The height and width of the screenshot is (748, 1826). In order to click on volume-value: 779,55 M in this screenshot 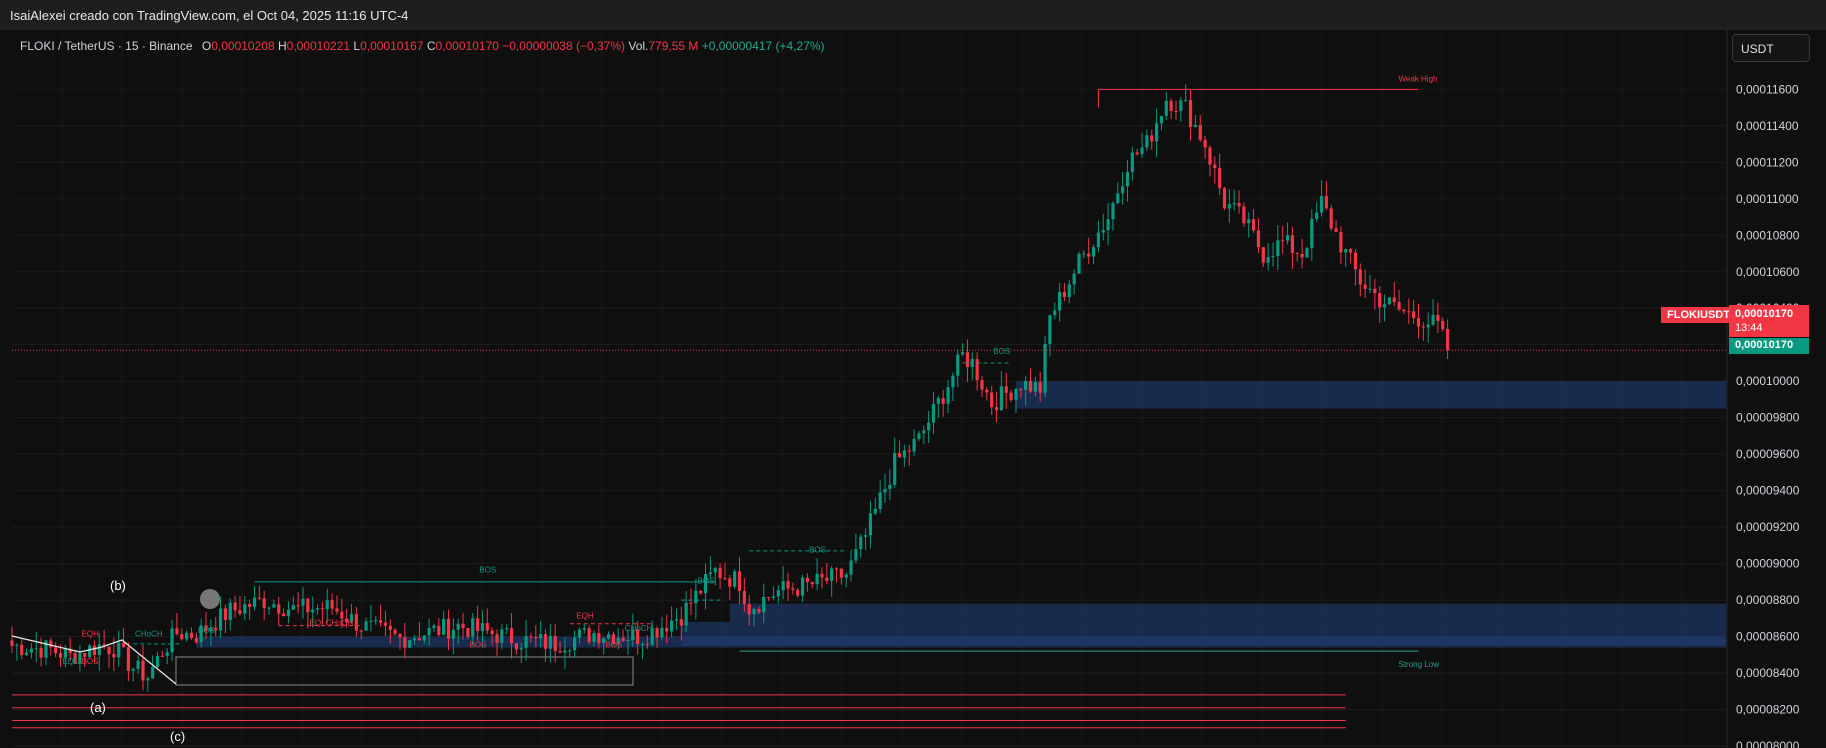, I will do `click(673, 46)`.